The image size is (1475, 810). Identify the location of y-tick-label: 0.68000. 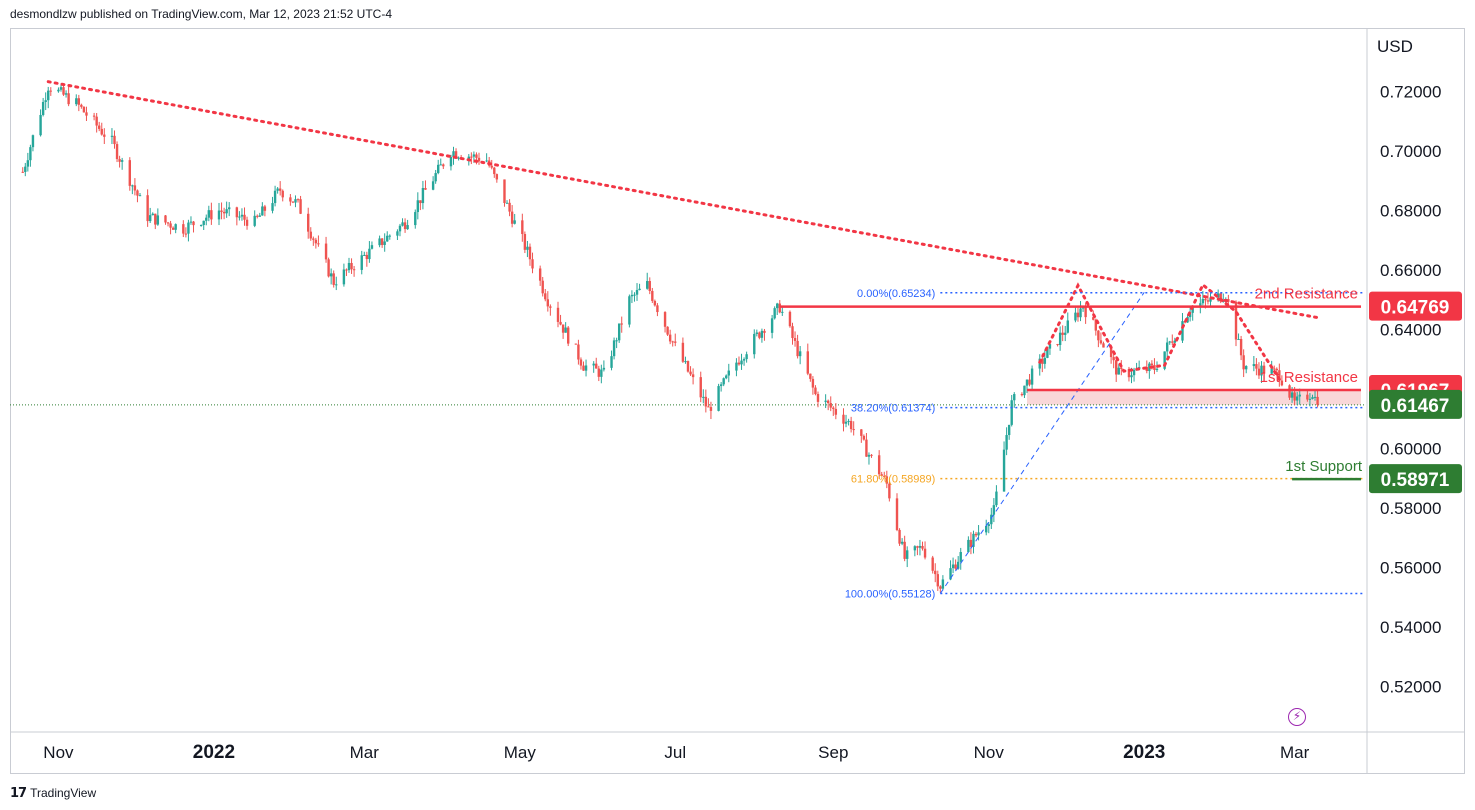
(1410, 211).